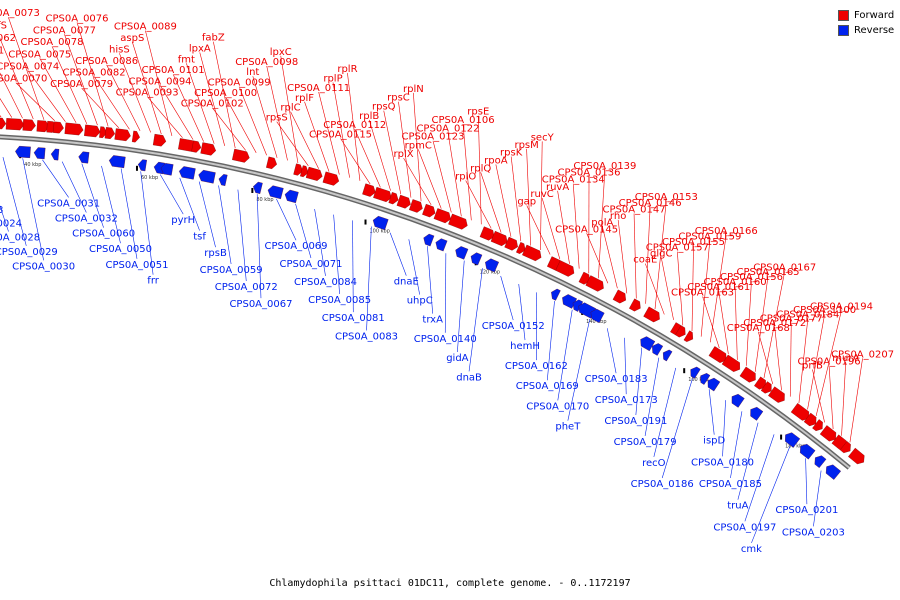 This screenshot has height=600, width=900. Describe the element at coordinates (547, 386) in the screenshot. I see `gene-label: CPS0A_0169` at that location.